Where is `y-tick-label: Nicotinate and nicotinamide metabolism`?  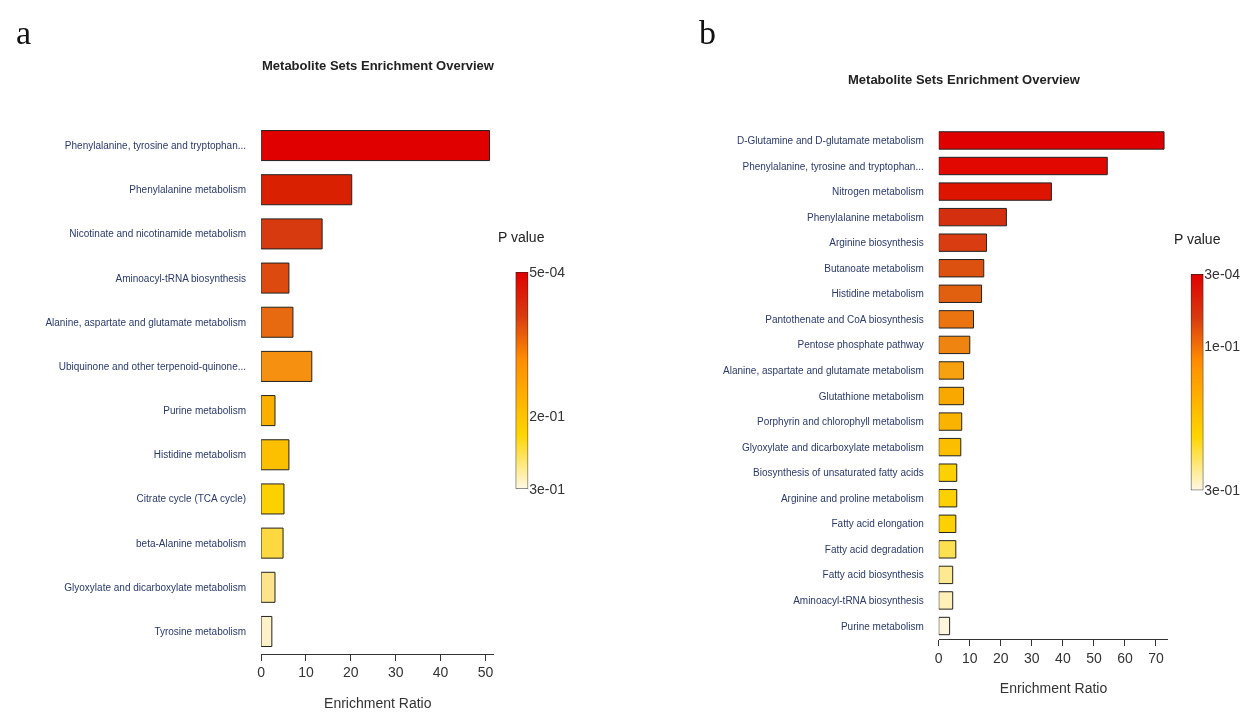
y-tick-label: Nicotinate and nicotinamide metabolism is located at coordinates (158, 234).